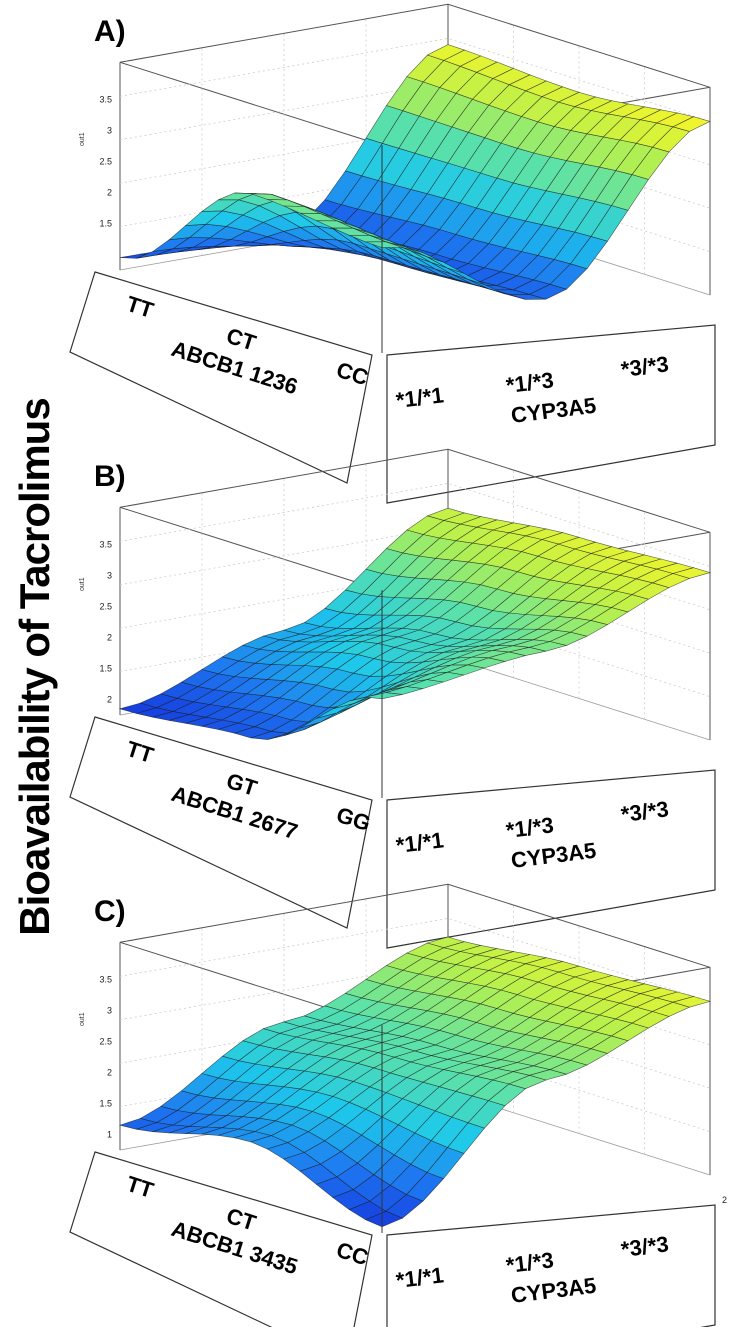 This screenshot has width=739, height=1327. What do you see at coordinates (724, 1200) in the screenshot?
I see `corner-label: 2` at bounding box center [724, 1200].